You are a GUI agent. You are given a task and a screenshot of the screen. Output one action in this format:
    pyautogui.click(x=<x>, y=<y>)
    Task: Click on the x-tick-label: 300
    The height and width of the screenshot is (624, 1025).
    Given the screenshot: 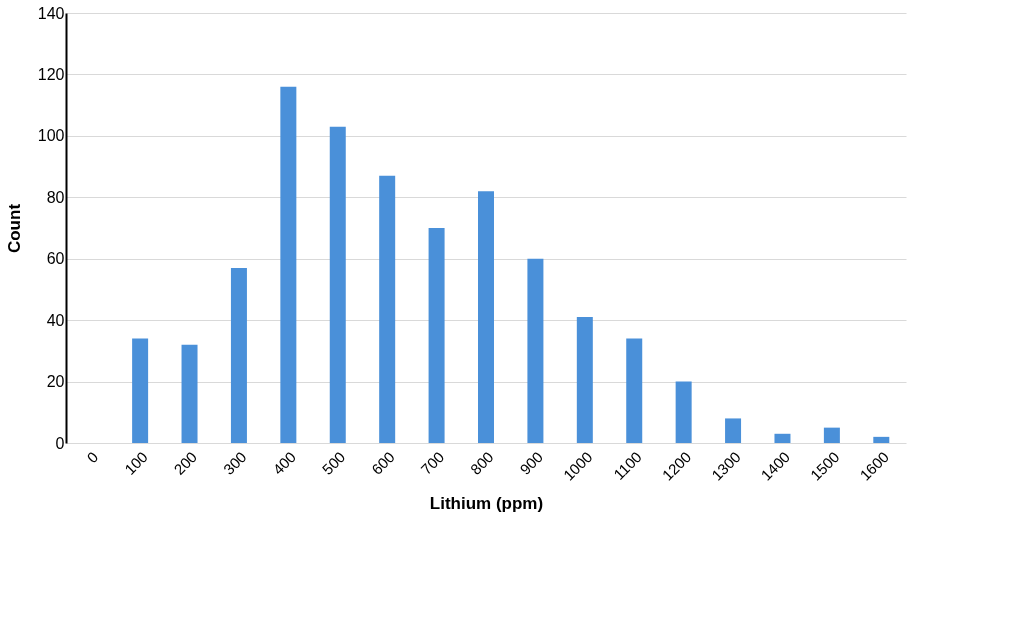 What is the action you would take?
    pyautogui.click(x=234, y=463)
    